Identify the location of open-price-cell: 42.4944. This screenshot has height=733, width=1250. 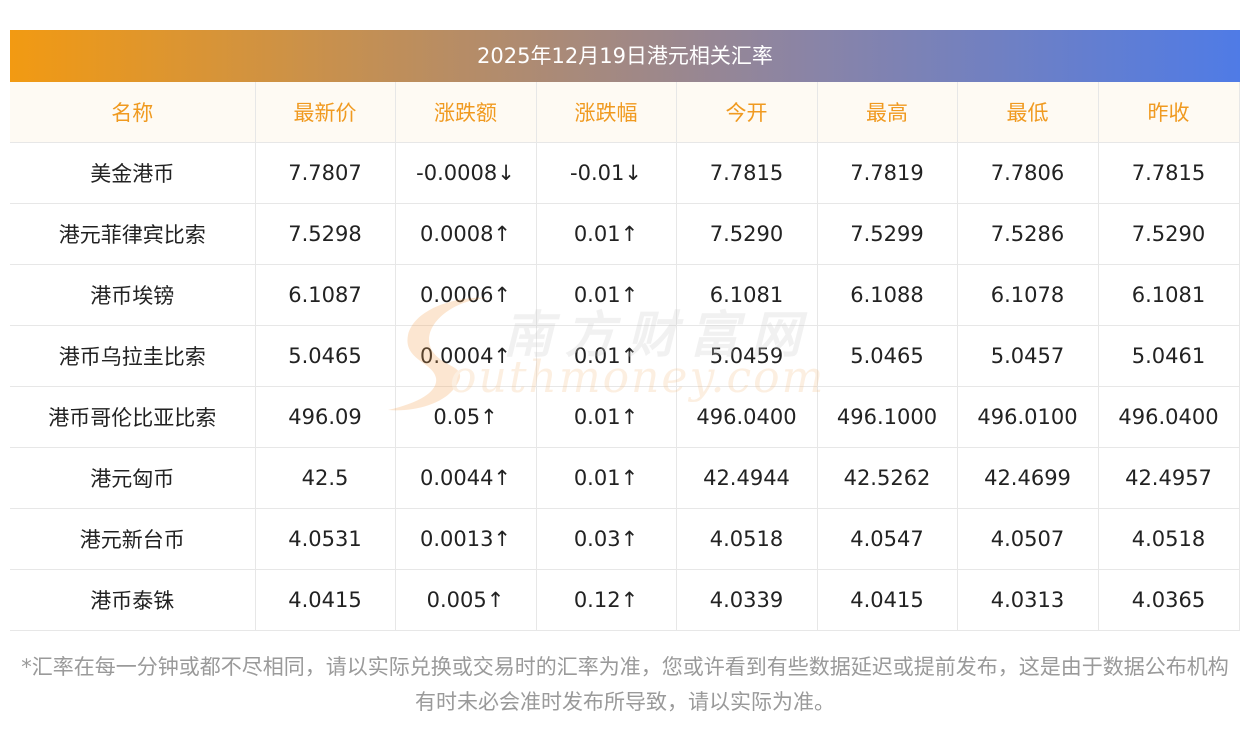
(747, 478).